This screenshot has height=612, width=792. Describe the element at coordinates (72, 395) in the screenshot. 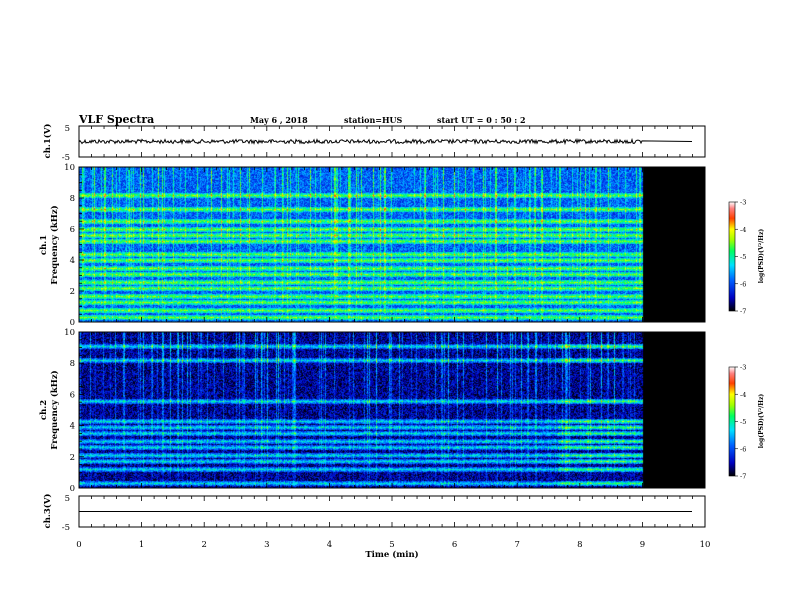

I see `ch2-frequency-tick-label: 6` at that location.